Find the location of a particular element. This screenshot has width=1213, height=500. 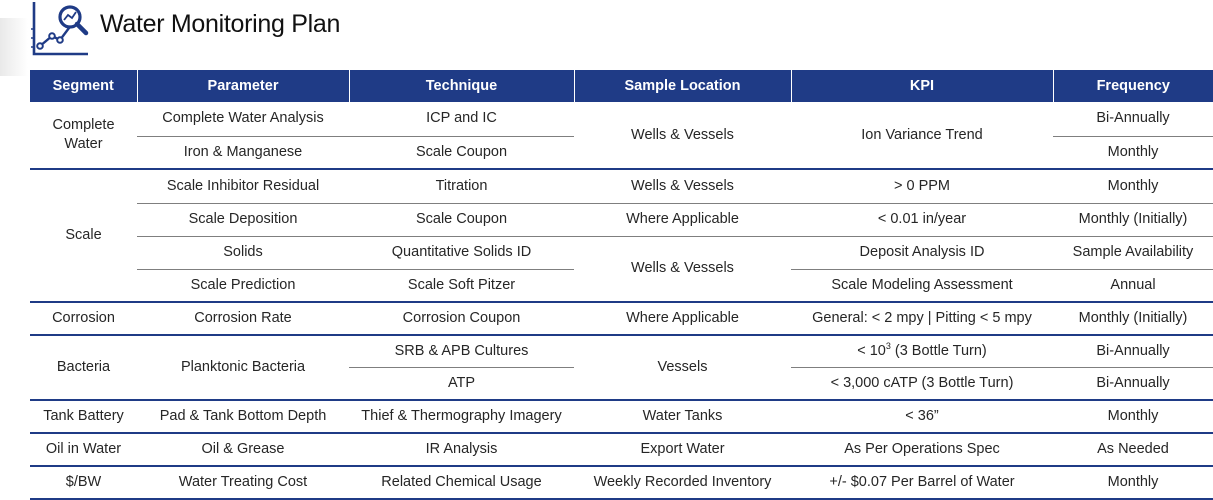

kpi-suffix: (3 Bottle Turn) is located at coordinates (938, 351).